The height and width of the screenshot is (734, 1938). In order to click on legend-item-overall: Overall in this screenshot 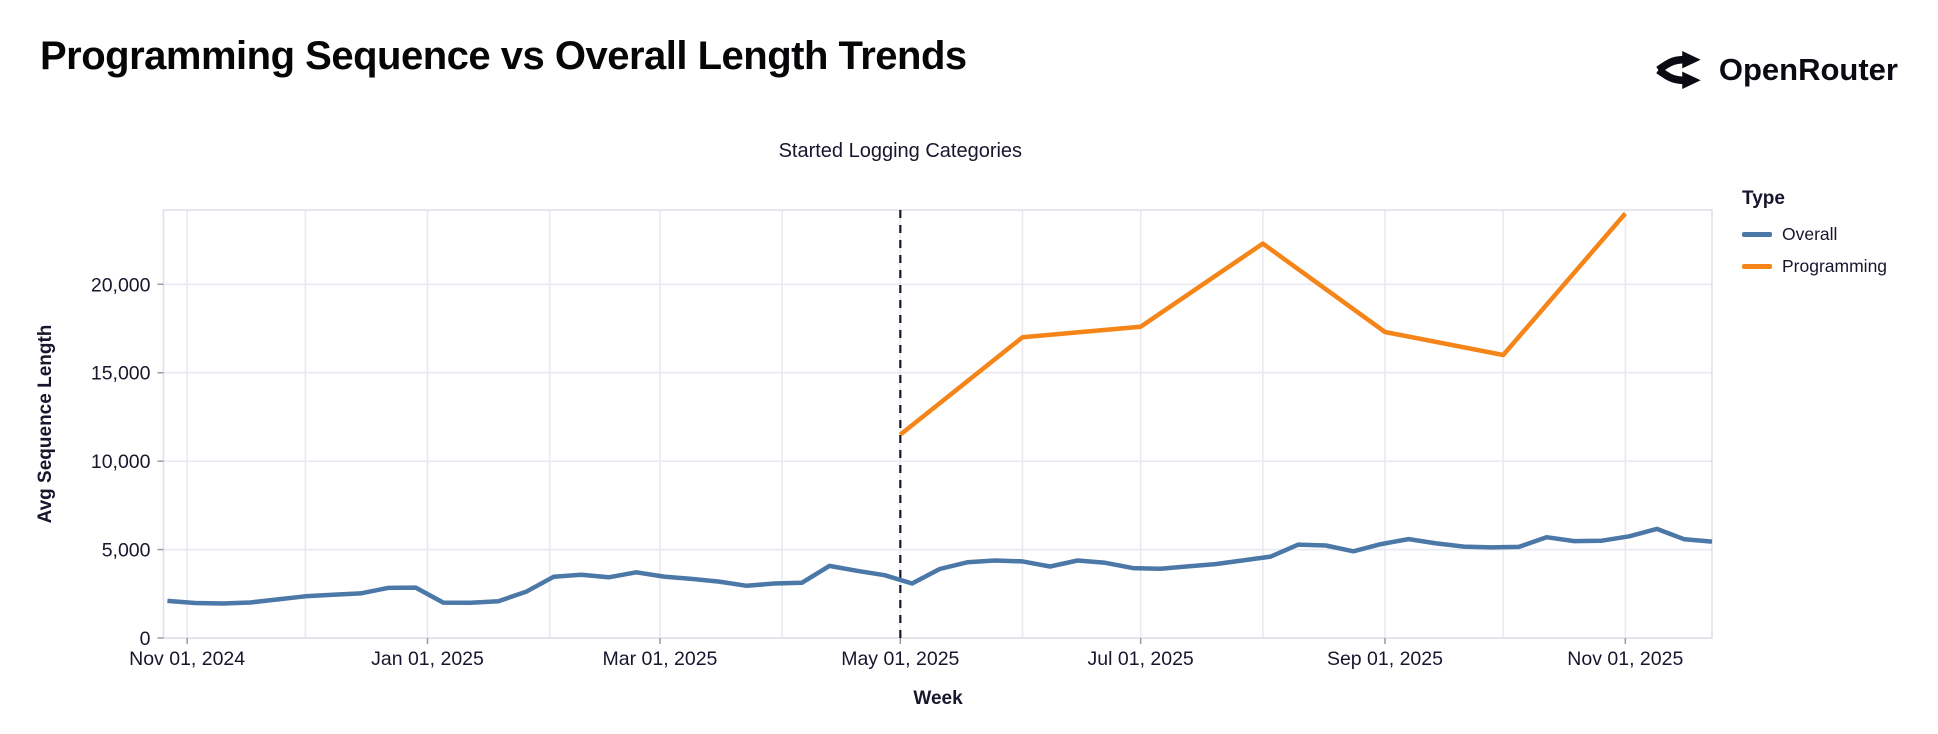, I will do `click(1814, 234)`.